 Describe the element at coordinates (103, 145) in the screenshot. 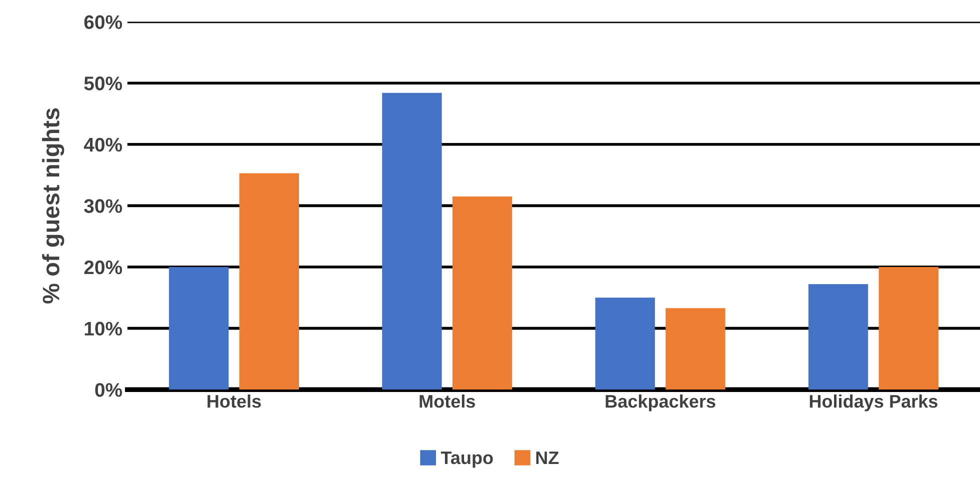

I see `y-tick-label: 40%` at that location.